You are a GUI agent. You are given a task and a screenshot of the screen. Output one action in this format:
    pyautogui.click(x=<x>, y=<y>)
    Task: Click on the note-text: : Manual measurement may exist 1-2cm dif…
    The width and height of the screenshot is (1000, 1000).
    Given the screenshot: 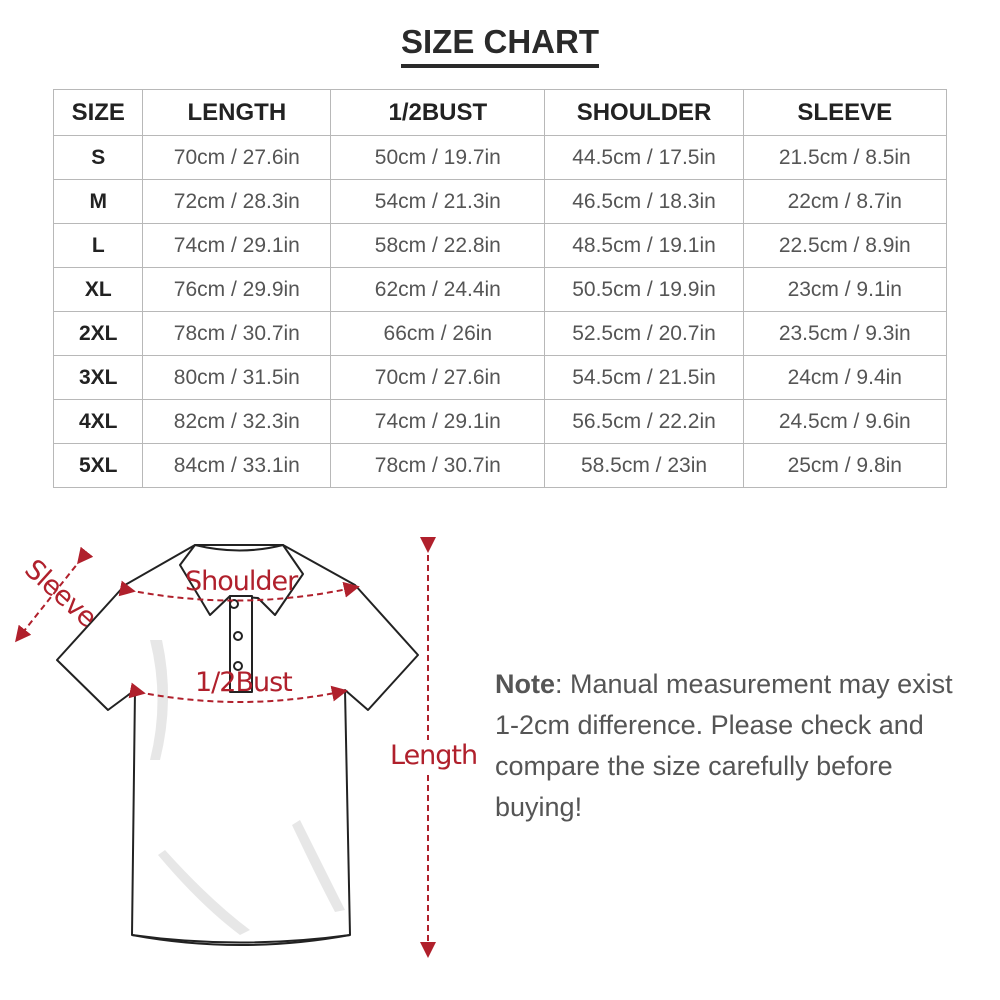 What is the action you would take?
    pyautogui.click(x=724, y=745)
    